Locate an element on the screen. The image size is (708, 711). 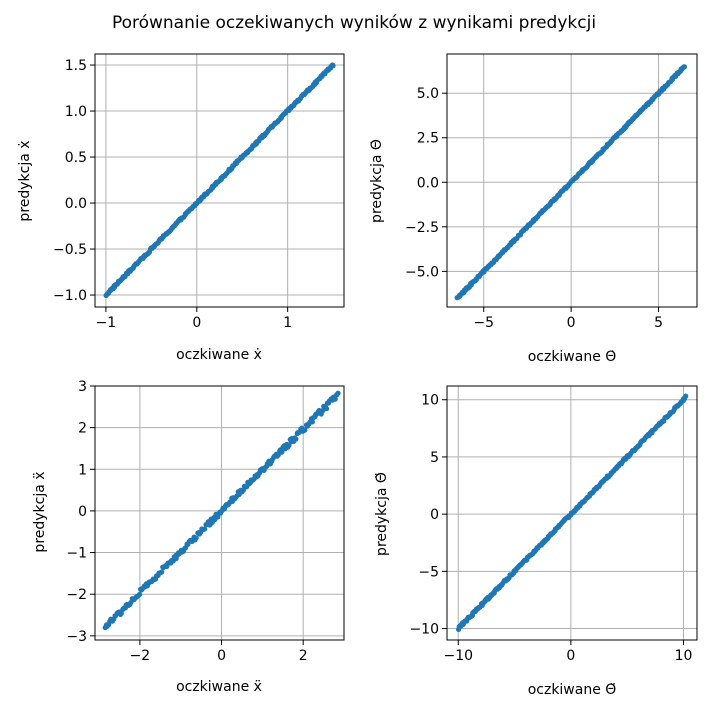
angular-acceleration-xtick-label: 10 is located at coordinates (684, 656).